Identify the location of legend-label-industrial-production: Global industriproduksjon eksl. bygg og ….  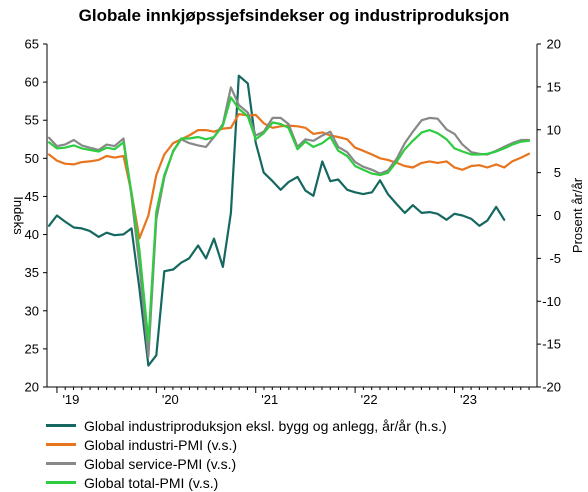
(265, 425).